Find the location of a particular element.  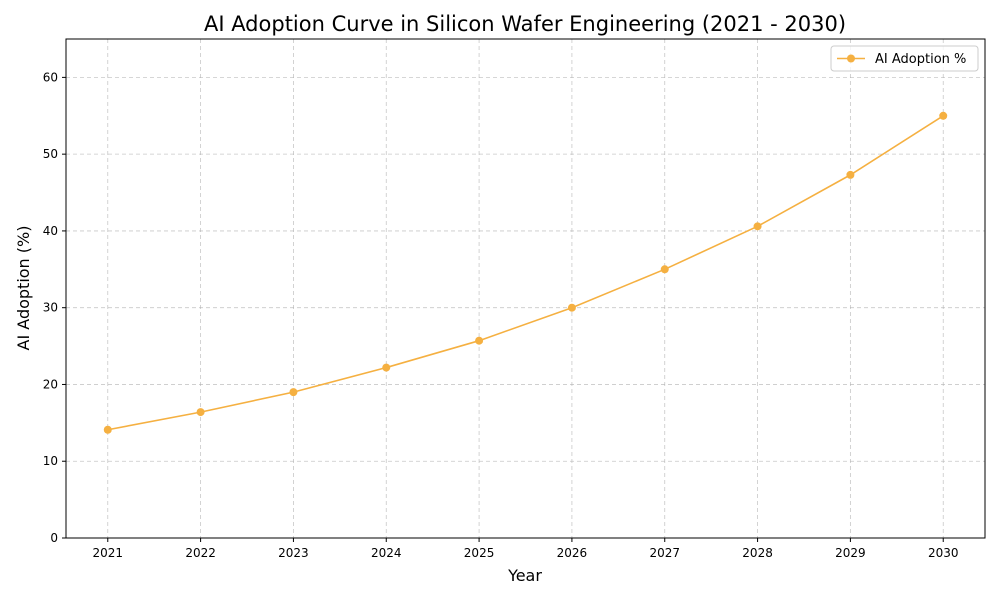

x-tick-label: 2028 is located at coordinates (757, 553).